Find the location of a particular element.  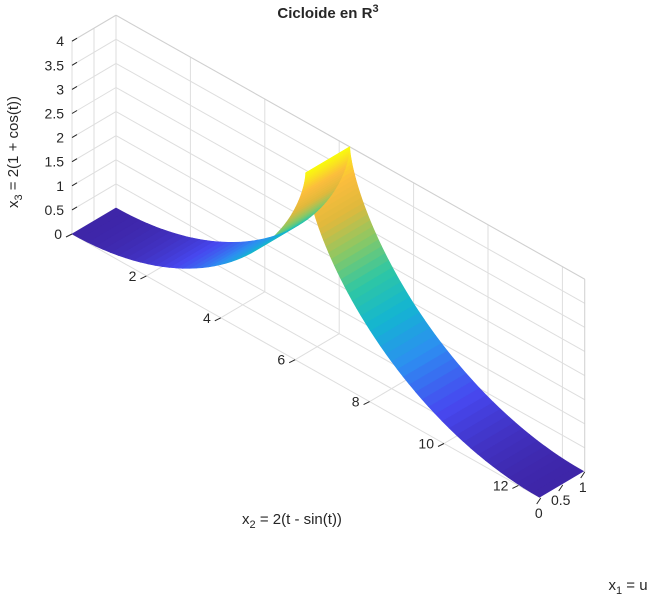

z-tick-label: 0.5 is located at coordinates (55, 210).